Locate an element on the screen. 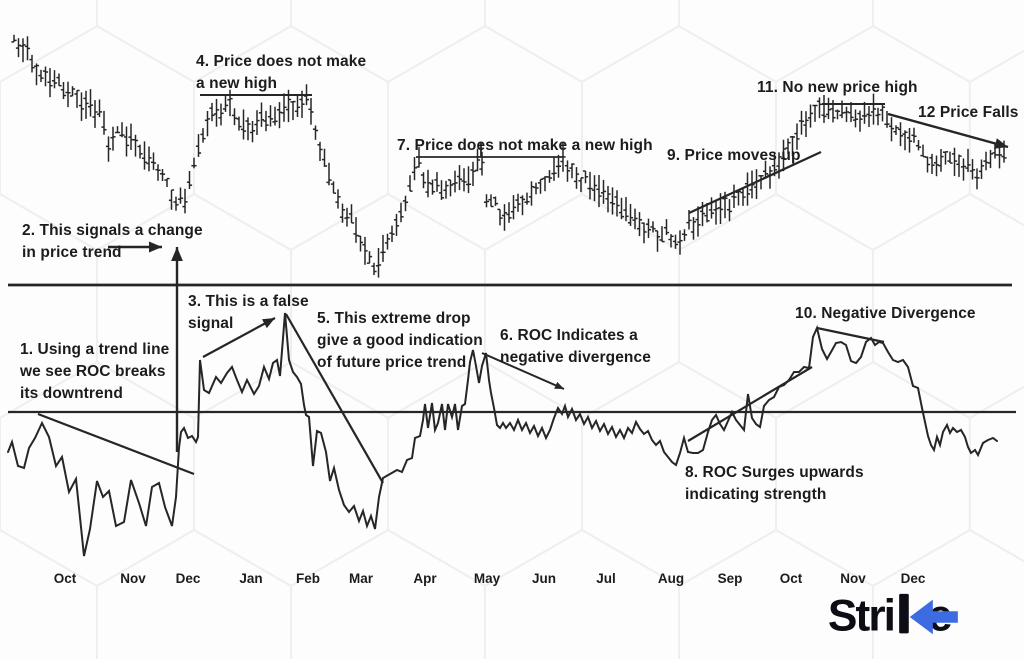 Image resolution: width=1024 pixels, height=659 pixels. strike-logo: Stri e is located at coordinates (903, 616).